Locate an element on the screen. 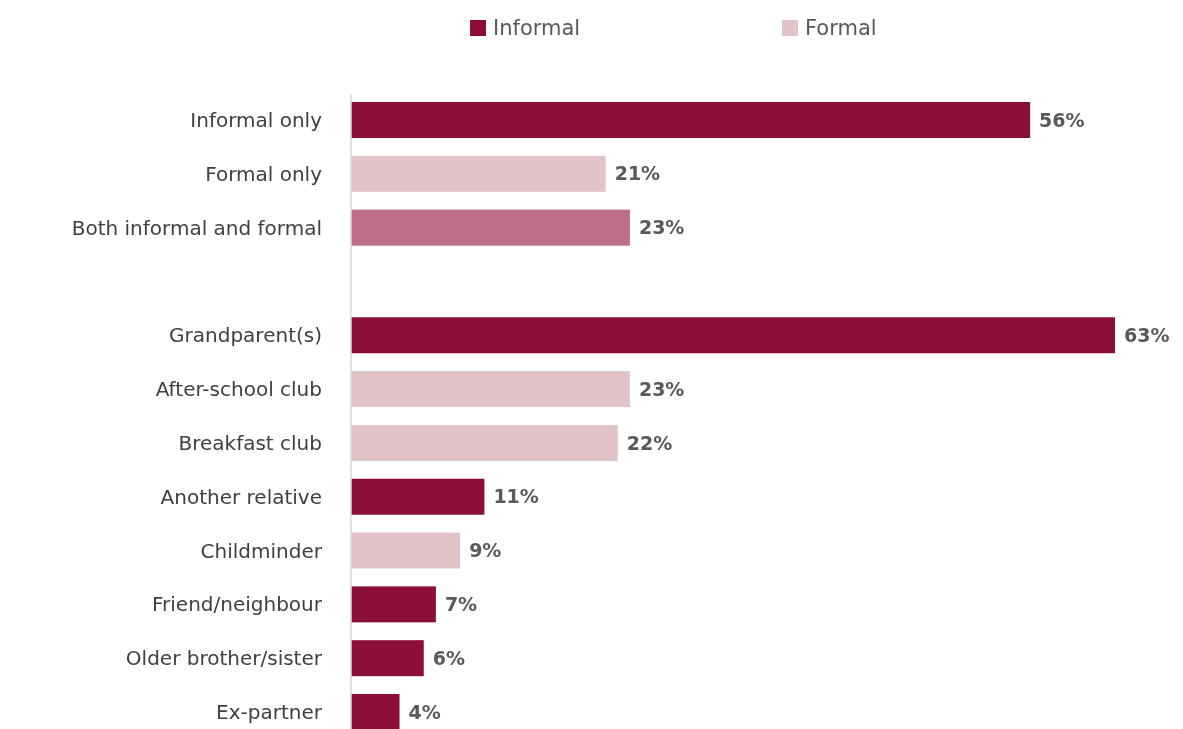 The image size is (1183, 729). y-tick-label: Childminder is located at coordinates (261, 550).